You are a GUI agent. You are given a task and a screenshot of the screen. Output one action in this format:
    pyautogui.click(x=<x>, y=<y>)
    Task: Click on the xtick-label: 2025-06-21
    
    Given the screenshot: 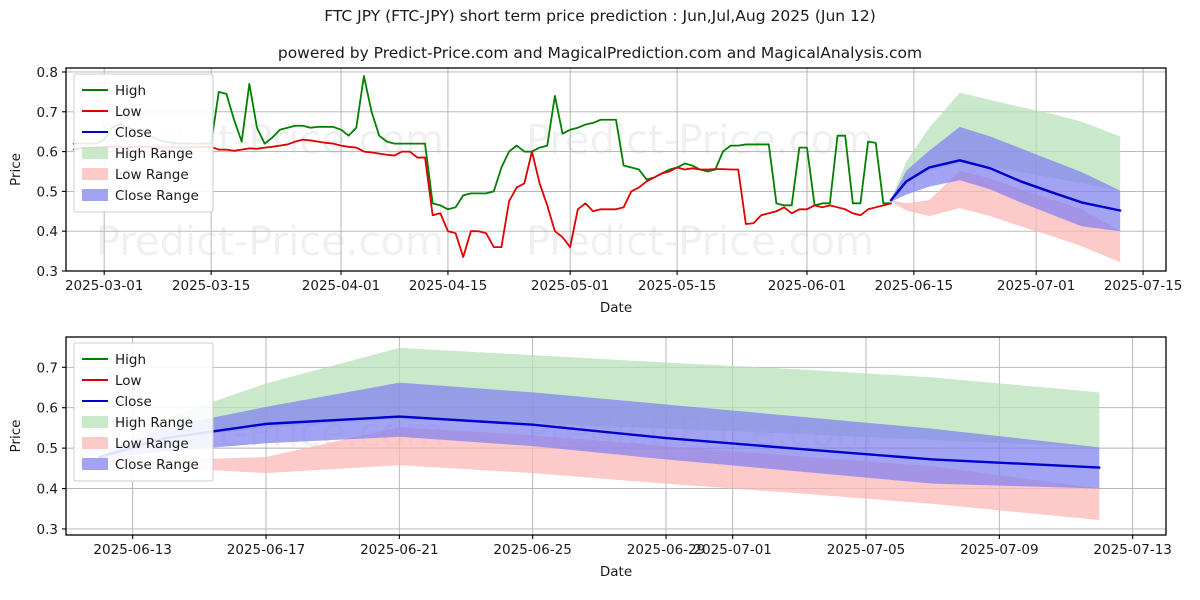 What is the action you would take?
    pyautogui.click(x=399, y=550)
    